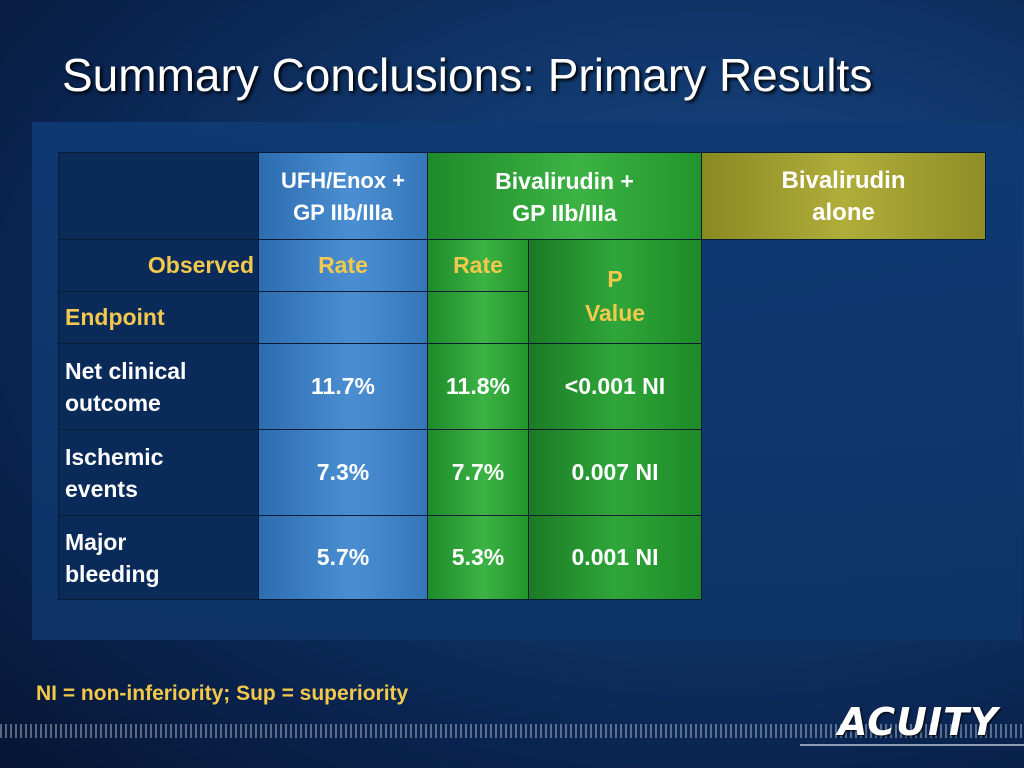  Describe the element at coordinates (126, 370) in the screenshot. I see `endpoint-line1: Net clinical` at that location.